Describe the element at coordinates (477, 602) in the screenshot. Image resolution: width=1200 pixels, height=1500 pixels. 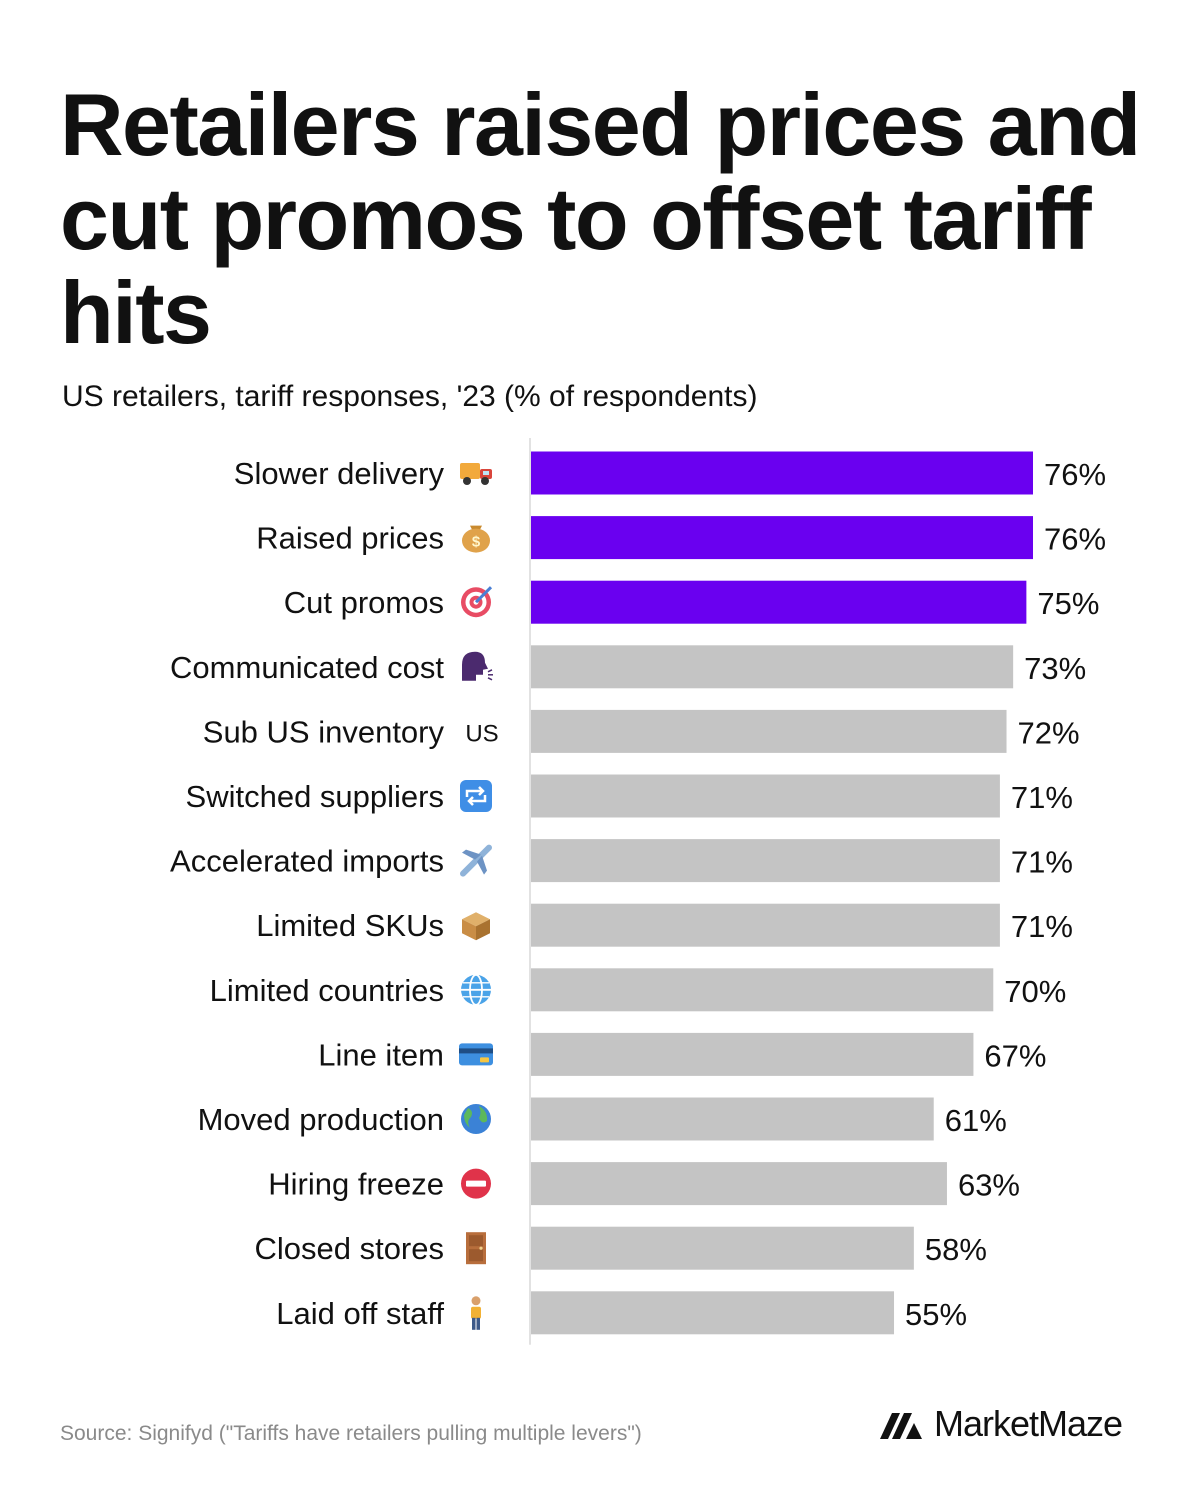
I see `target-icon` at that location.